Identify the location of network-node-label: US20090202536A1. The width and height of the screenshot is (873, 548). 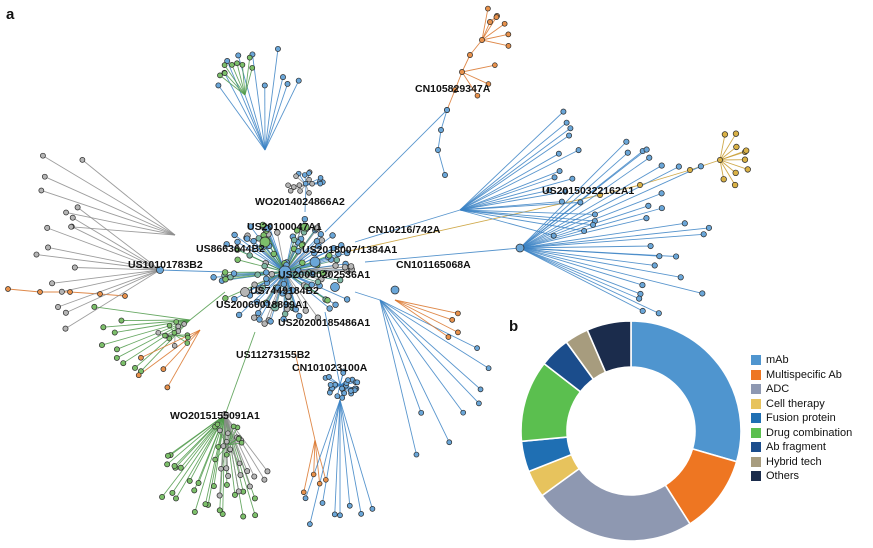
(324, 275).